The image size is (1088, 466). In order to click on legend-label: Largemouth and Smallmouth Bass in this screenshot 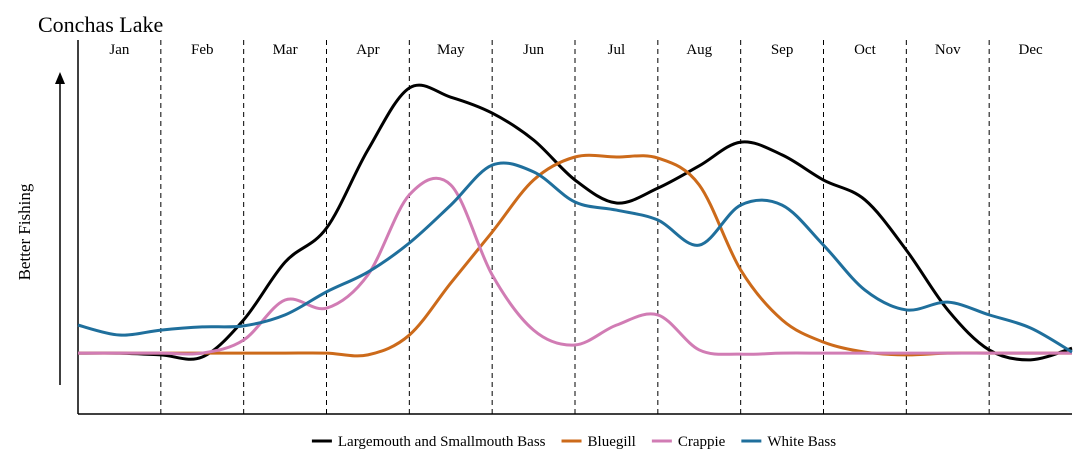, I will do `click(442, 442)`.